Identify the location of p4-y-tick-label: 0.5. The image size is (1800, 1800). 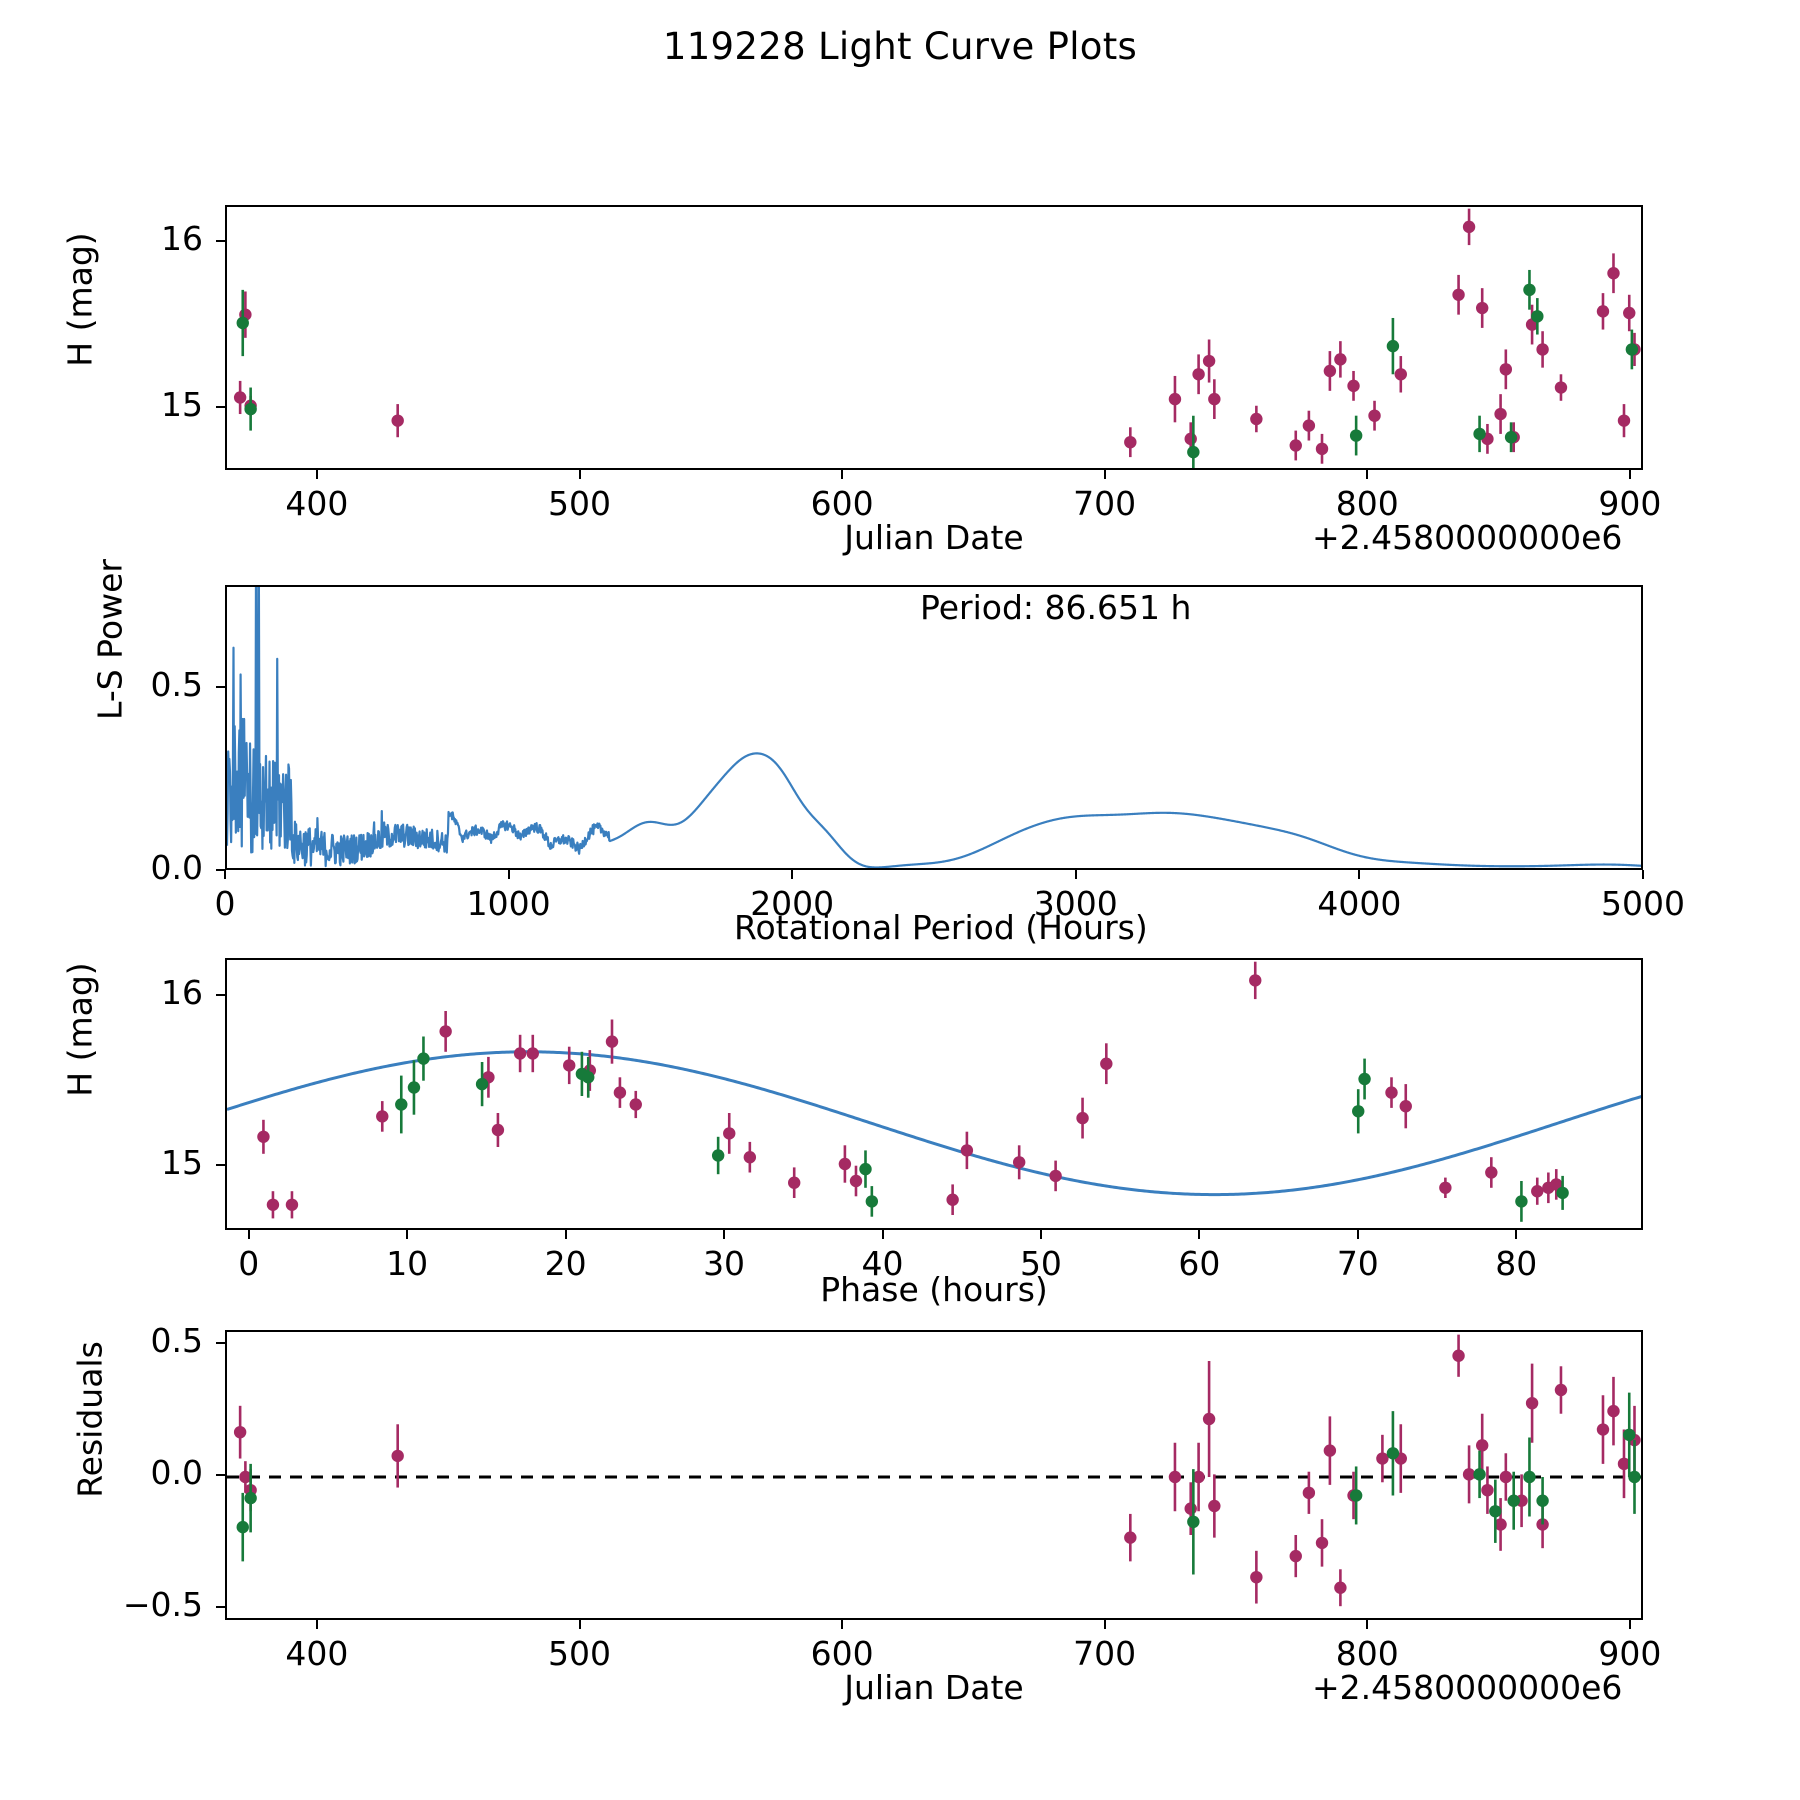
(176, 1341).